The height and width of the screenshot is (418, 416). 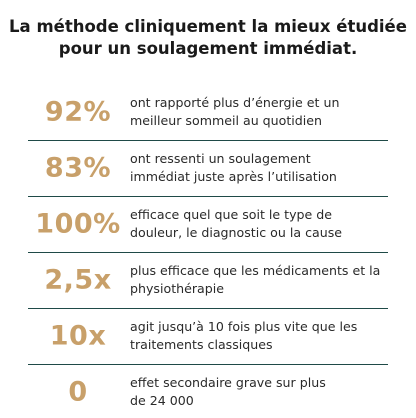 I want to click on stat-description-line-1: ont rapporté plus d’énergie et un, so click(x=235, y=102).